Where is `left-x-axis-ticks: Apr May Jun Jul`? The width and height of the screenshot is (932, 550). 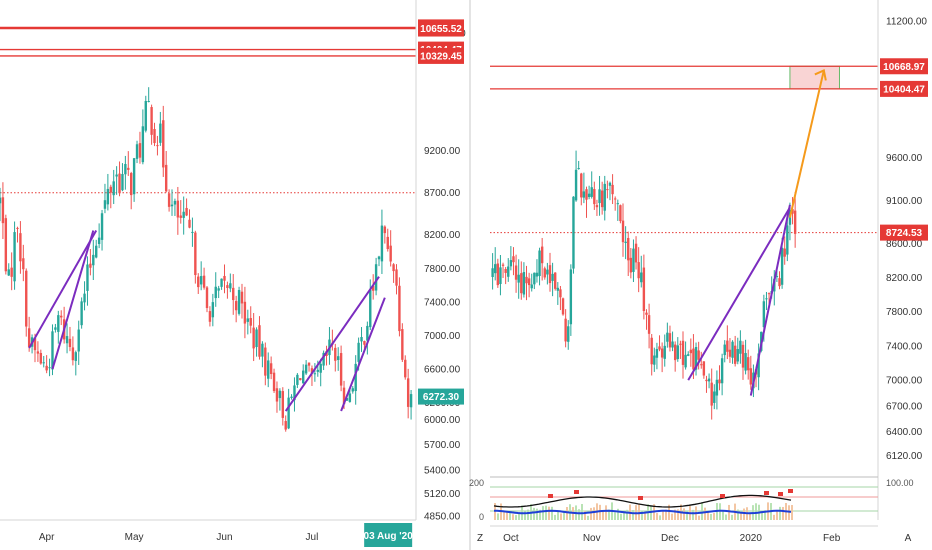 left-x-axis-ticks: Apr May Jun Jul is located at coordinates (178, 537).